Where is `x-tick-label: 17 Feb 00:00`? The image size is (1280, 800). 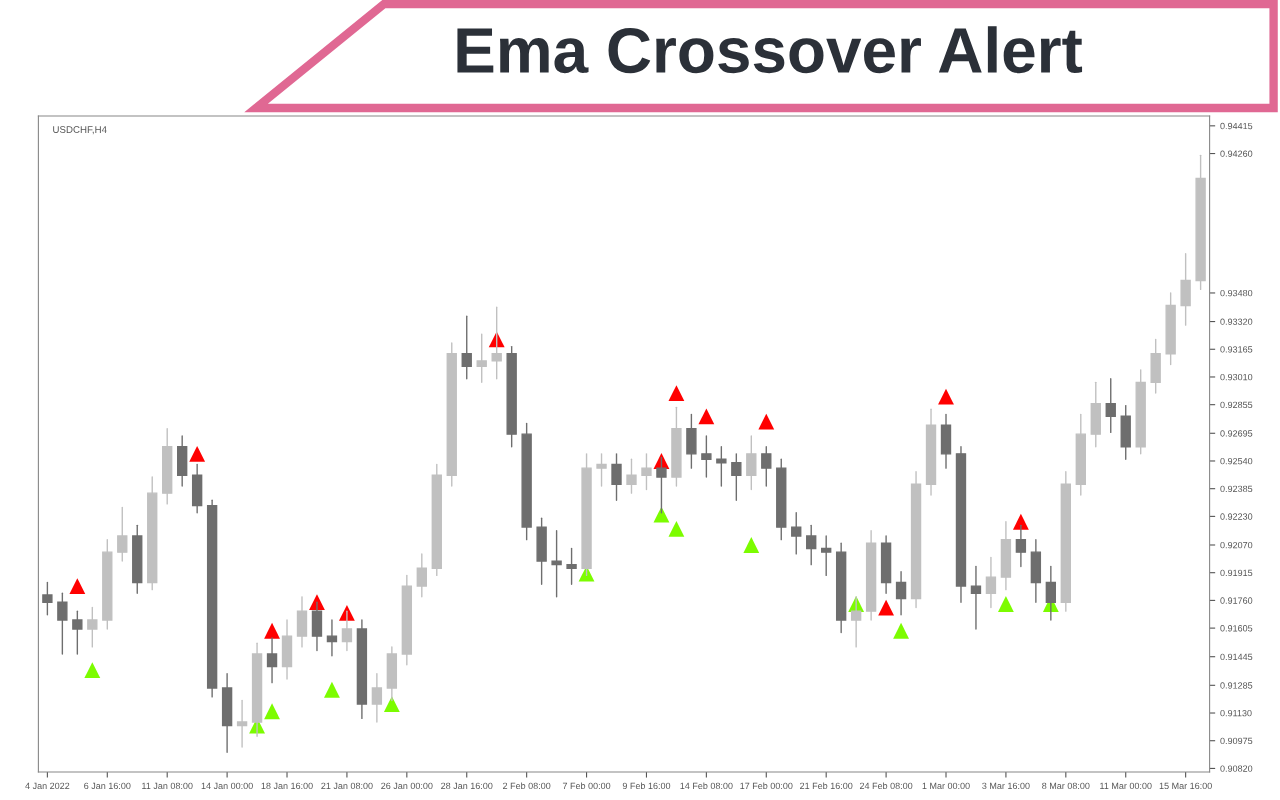 x-tick-label: 17 Feb 00:00 is located at coordinates (766, 786).